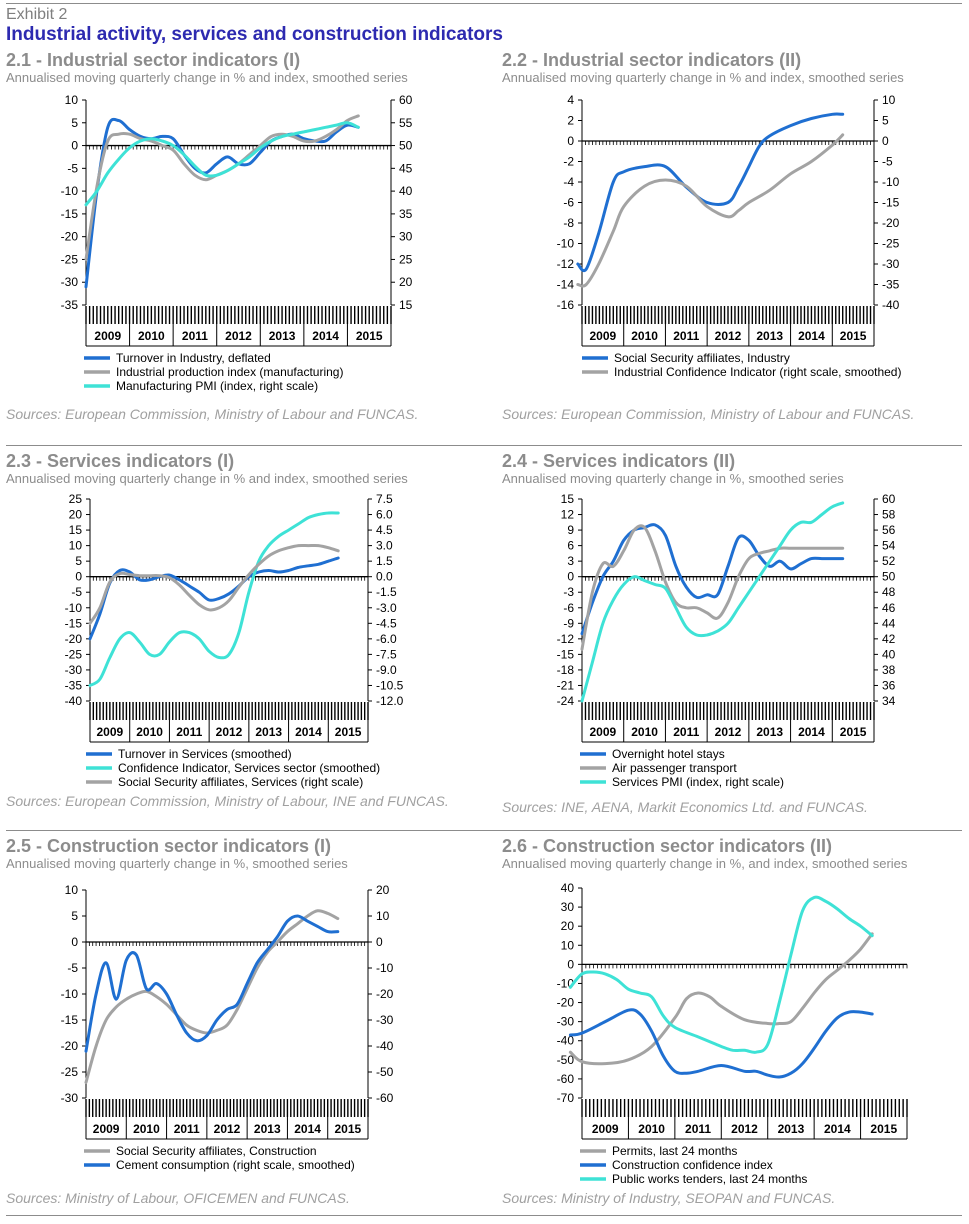 The image size is (969, 1224). I want to click on legend-label: Overnight hotel stays, so click(668, 754).